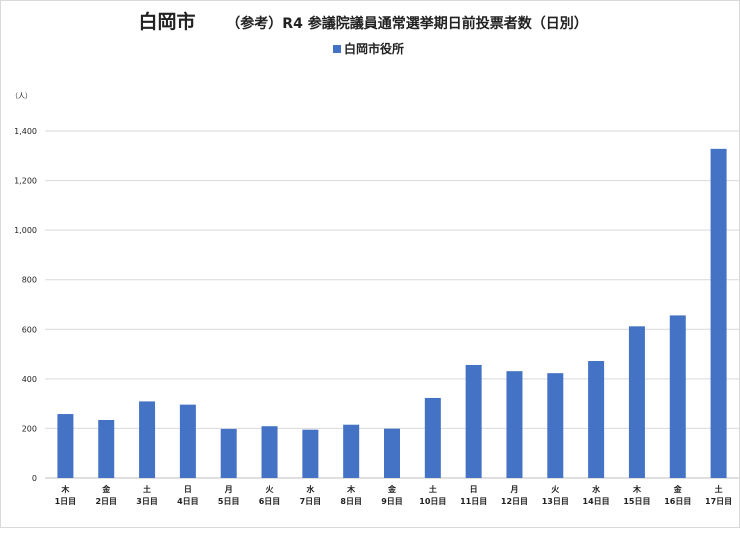  What do you see at coordinates (106, 501) in the screenshot?
I see `x-tick-day: 2日目` at bounding box center [106, 501].